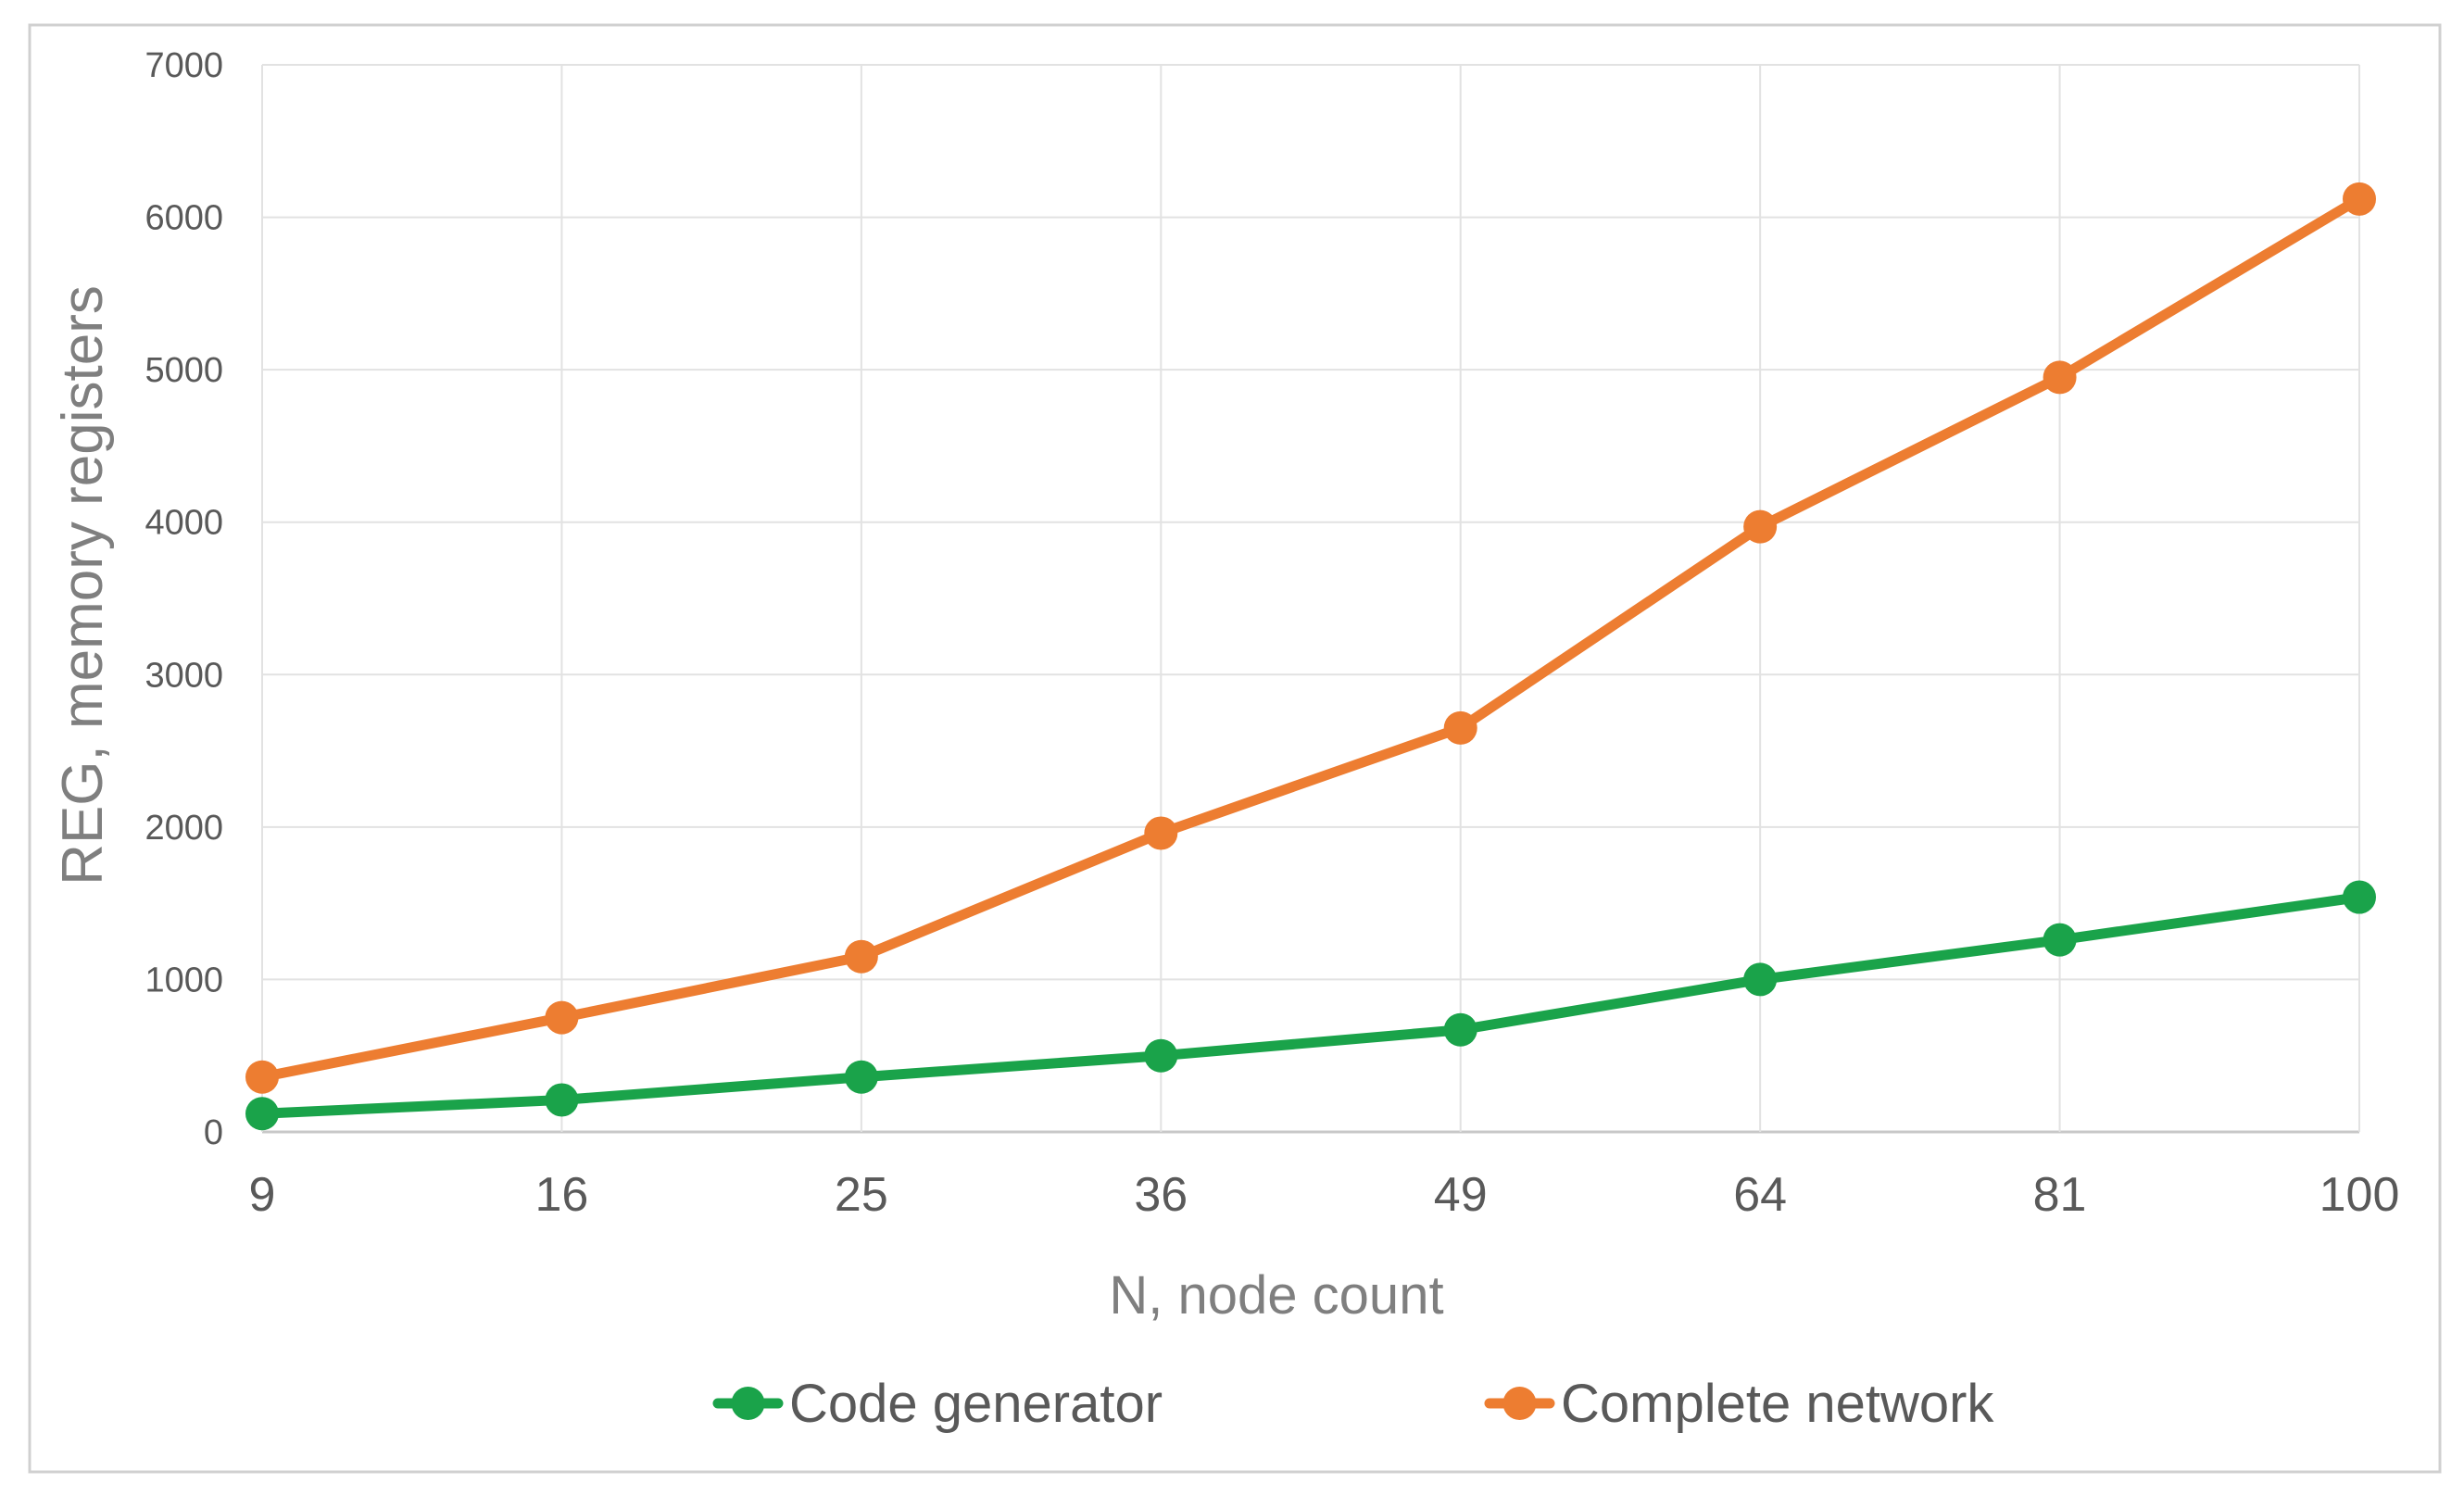  Describe the element at coordinates (1461, 1195) in the screenshot. I see `x-tick-label: 49` at that location.